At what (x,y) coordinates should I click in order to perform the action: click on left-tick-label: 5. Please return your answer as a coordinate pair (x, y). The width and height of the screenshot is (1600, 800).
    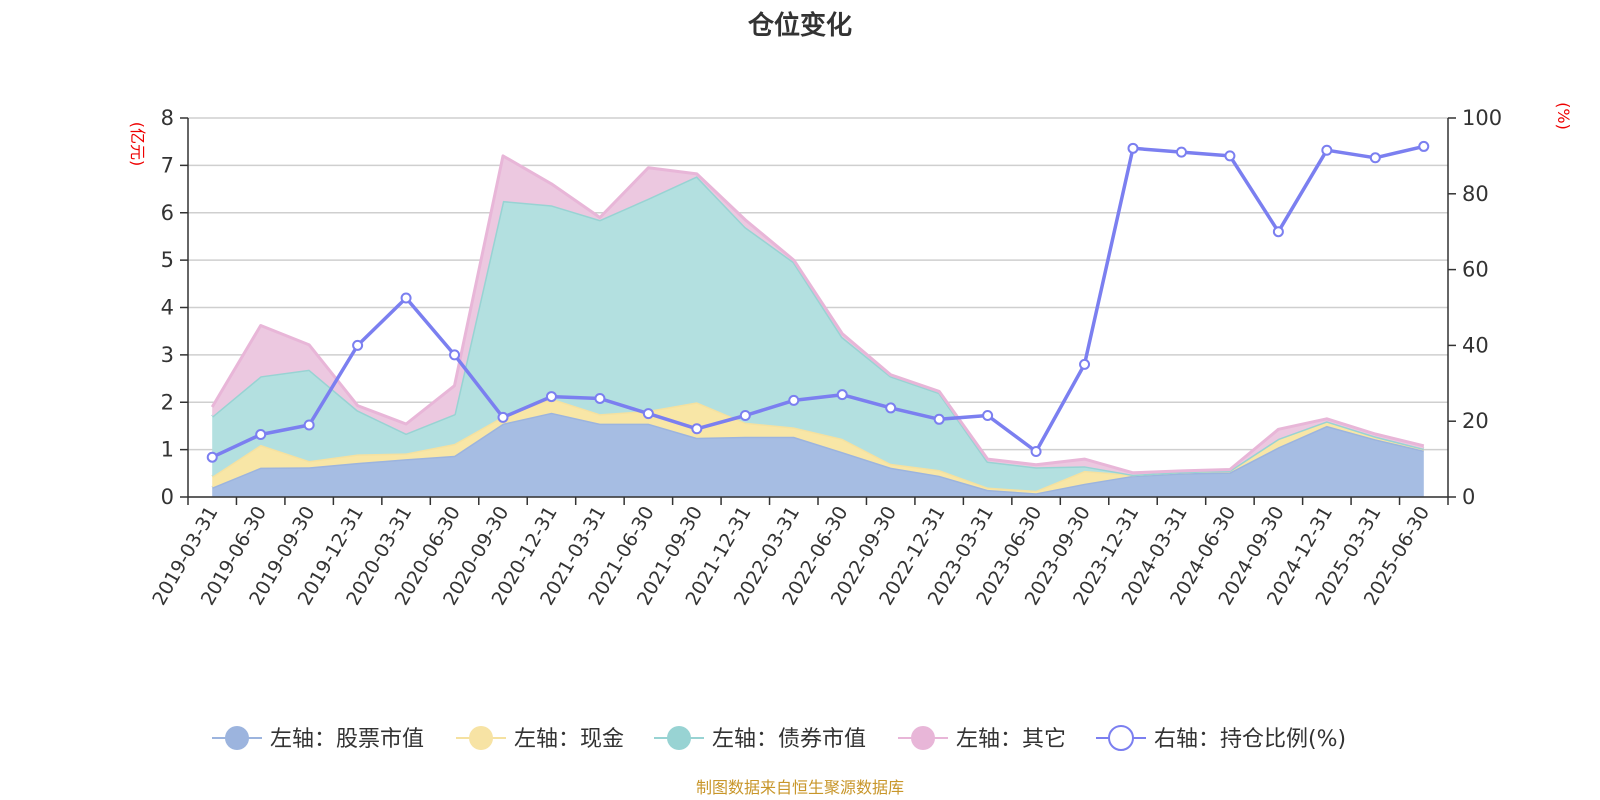
    Looking at the image, I should click on (167, 260).